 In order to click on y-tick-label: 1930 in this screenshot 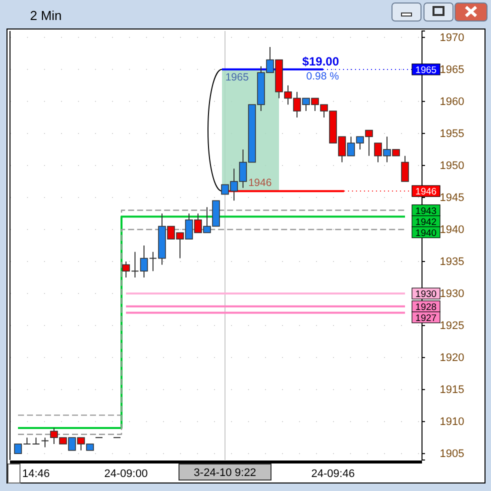, I will do `click(452, 294)`.